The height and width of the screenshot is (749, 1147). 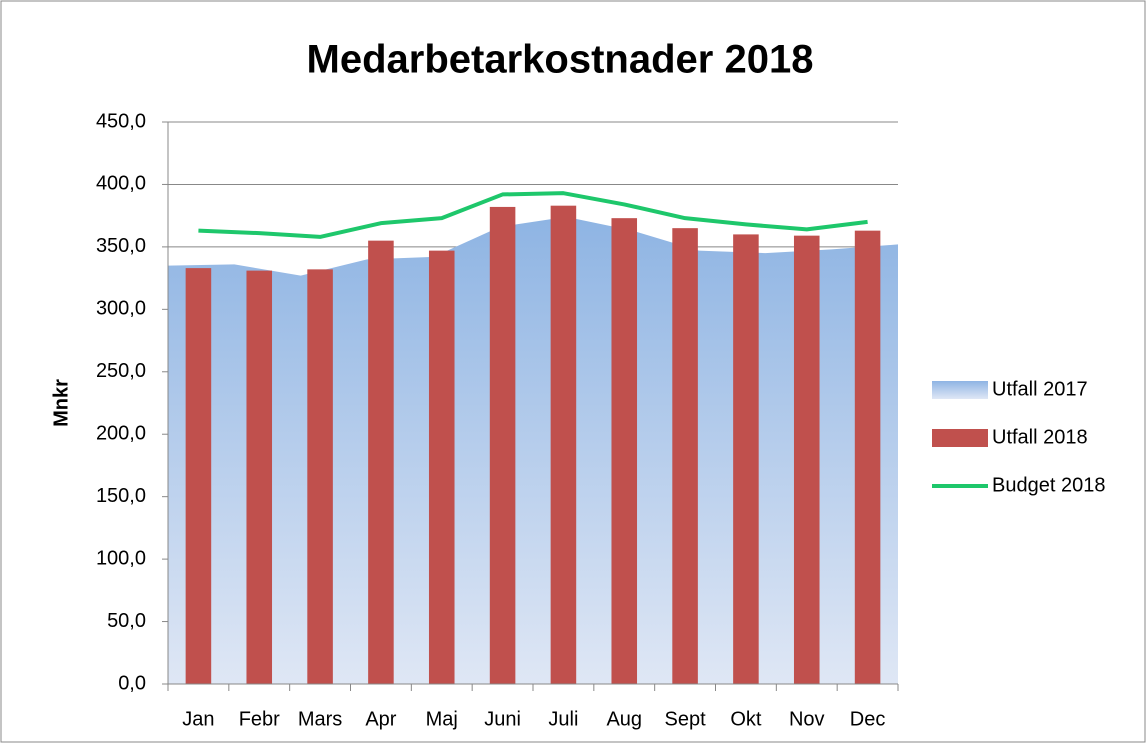 I want to click on x-tick-label: Apr, so click(x=380, y=719).